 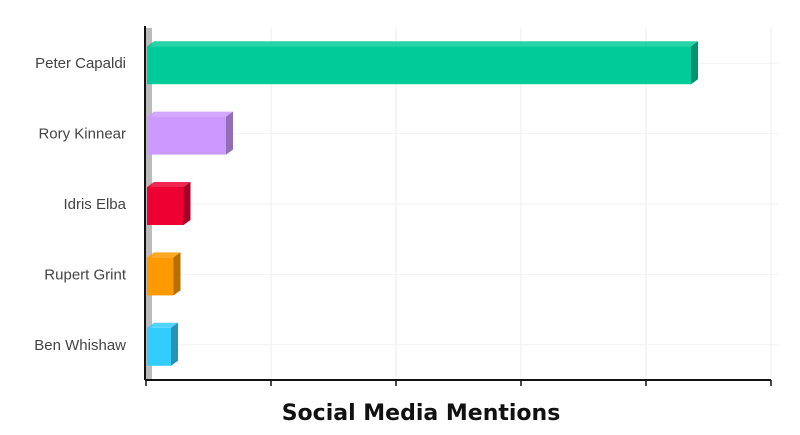 I want to click on category-label: Rory Kinnear, so click(x=82, y=134).